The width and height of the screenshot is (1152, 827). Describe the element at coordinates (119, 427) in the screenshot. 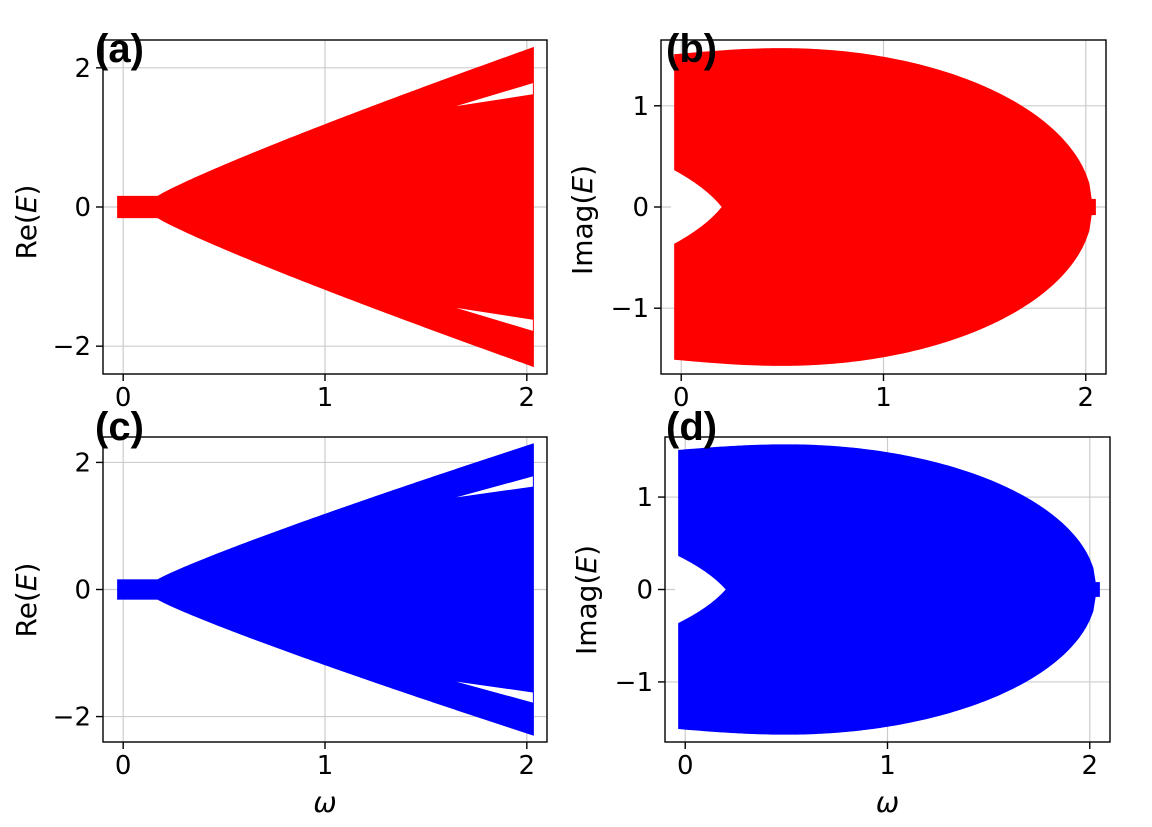

I see `panel-label: (c)` at that location.